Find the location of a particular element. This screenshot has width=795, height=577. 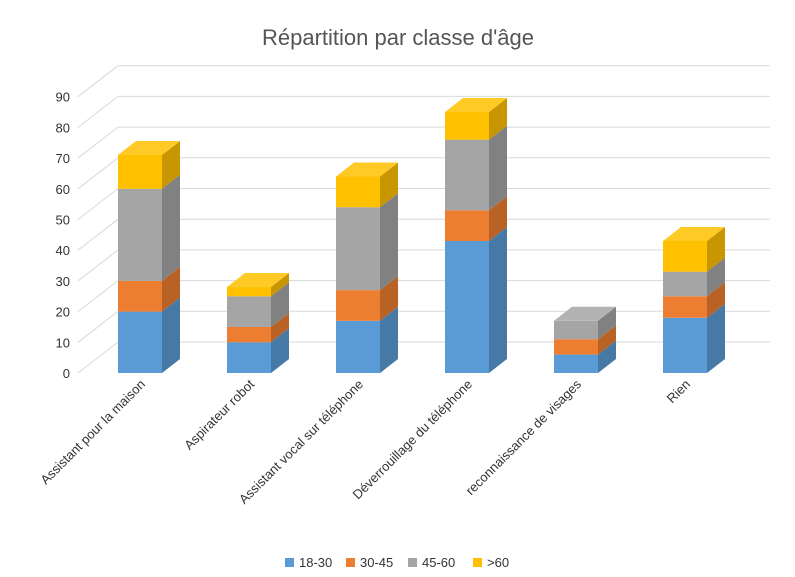

y-tick-label: 80 is located at coordinates (63, 127).